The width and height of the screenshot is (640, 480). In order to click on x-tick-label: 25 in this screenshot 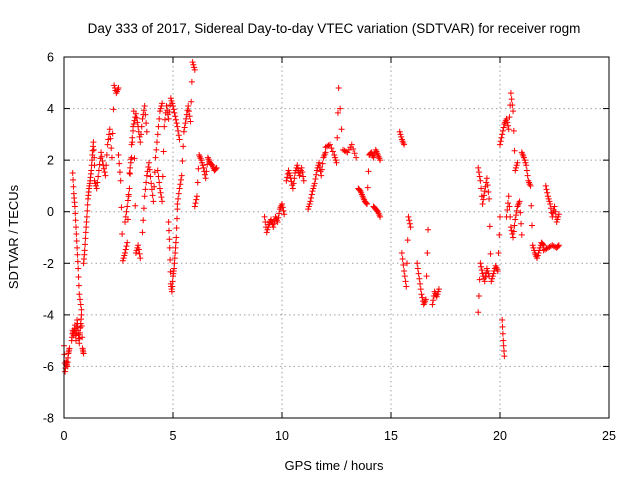, I will do `click(609, 436)`.